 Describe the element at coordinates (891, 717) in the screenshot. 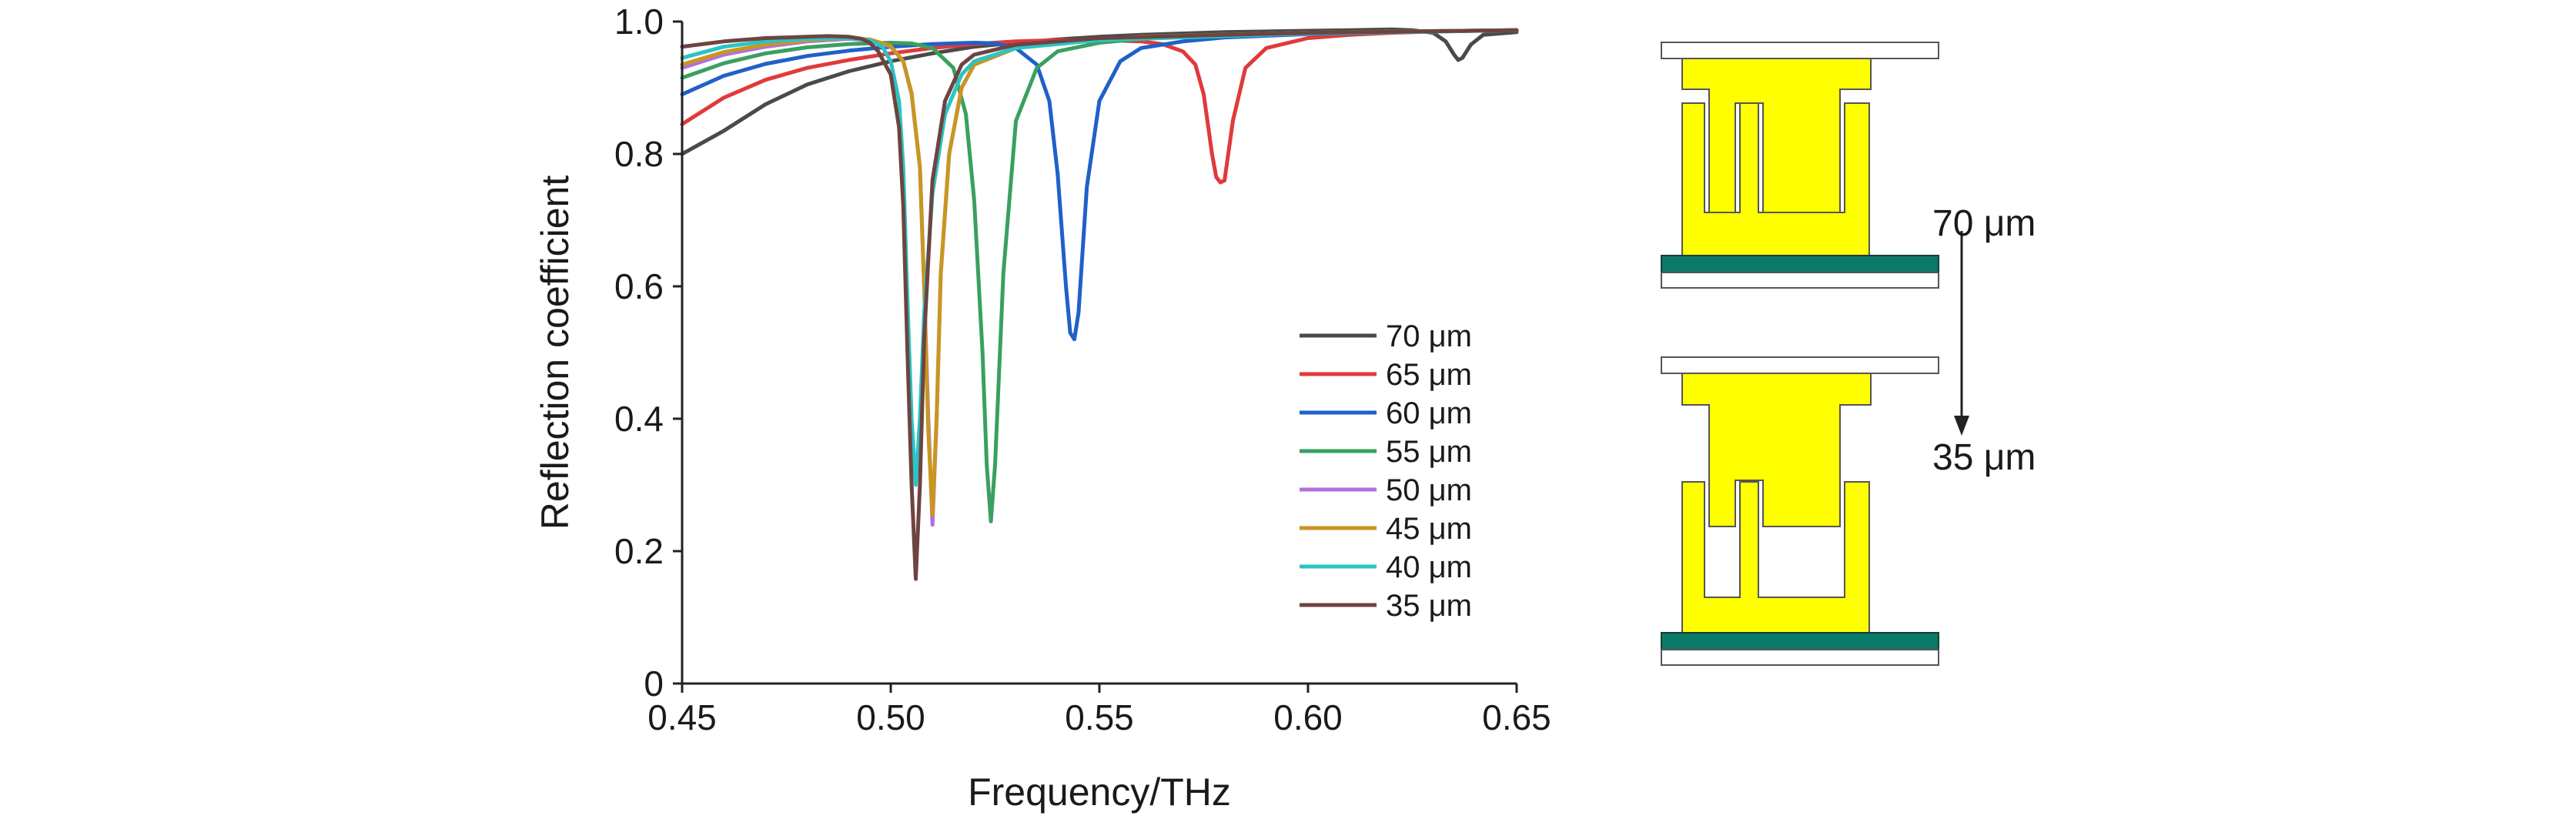

I see `x-tick-label: 0.50` at that location.